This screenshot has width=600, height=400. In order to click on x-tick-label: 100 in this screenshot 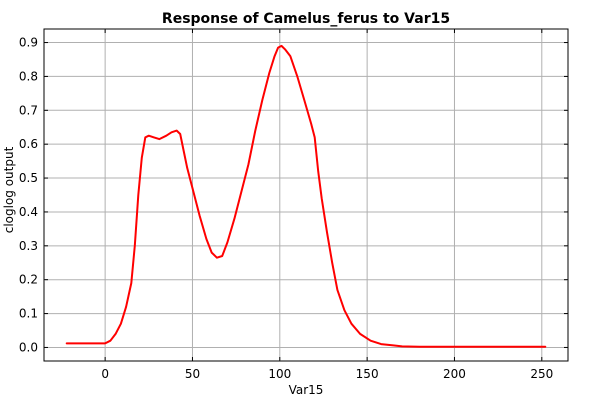, I will do `click(279, 374)`.